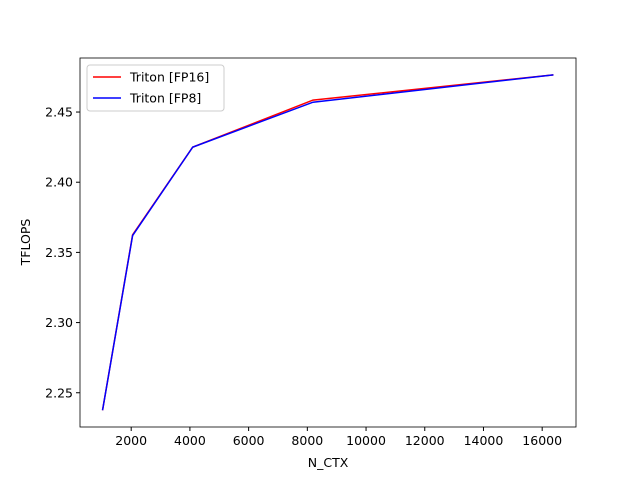  Describe the element at coordinates (155, 88) in the screenshot. I see `legend-box` at that location.